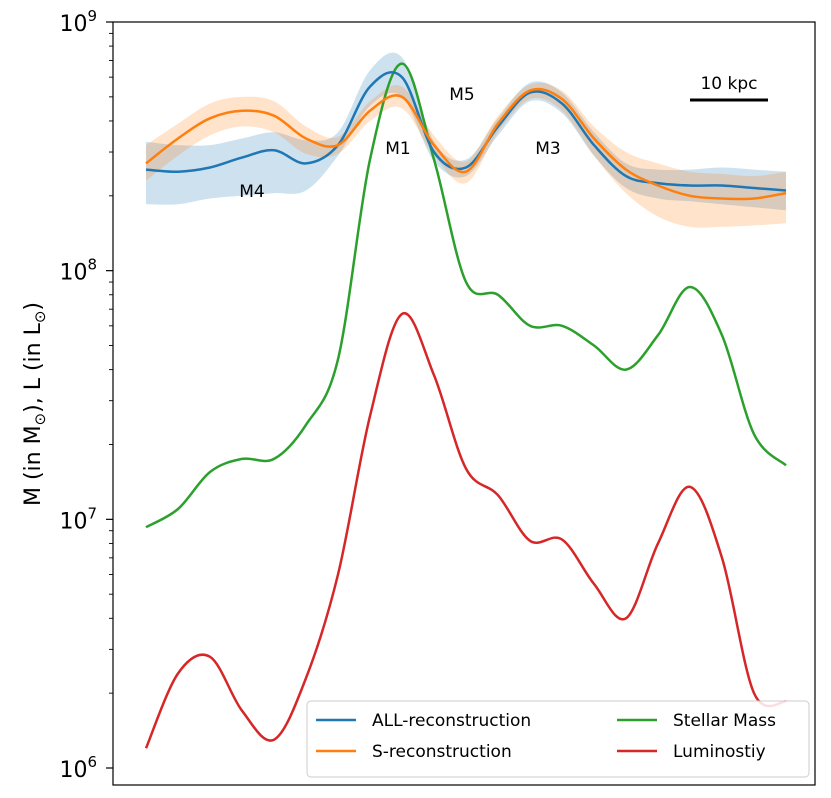 The height and width of the screenshot is (798, 831). I want to click on y-tick-label-exponent: 9, so click(92, 16).